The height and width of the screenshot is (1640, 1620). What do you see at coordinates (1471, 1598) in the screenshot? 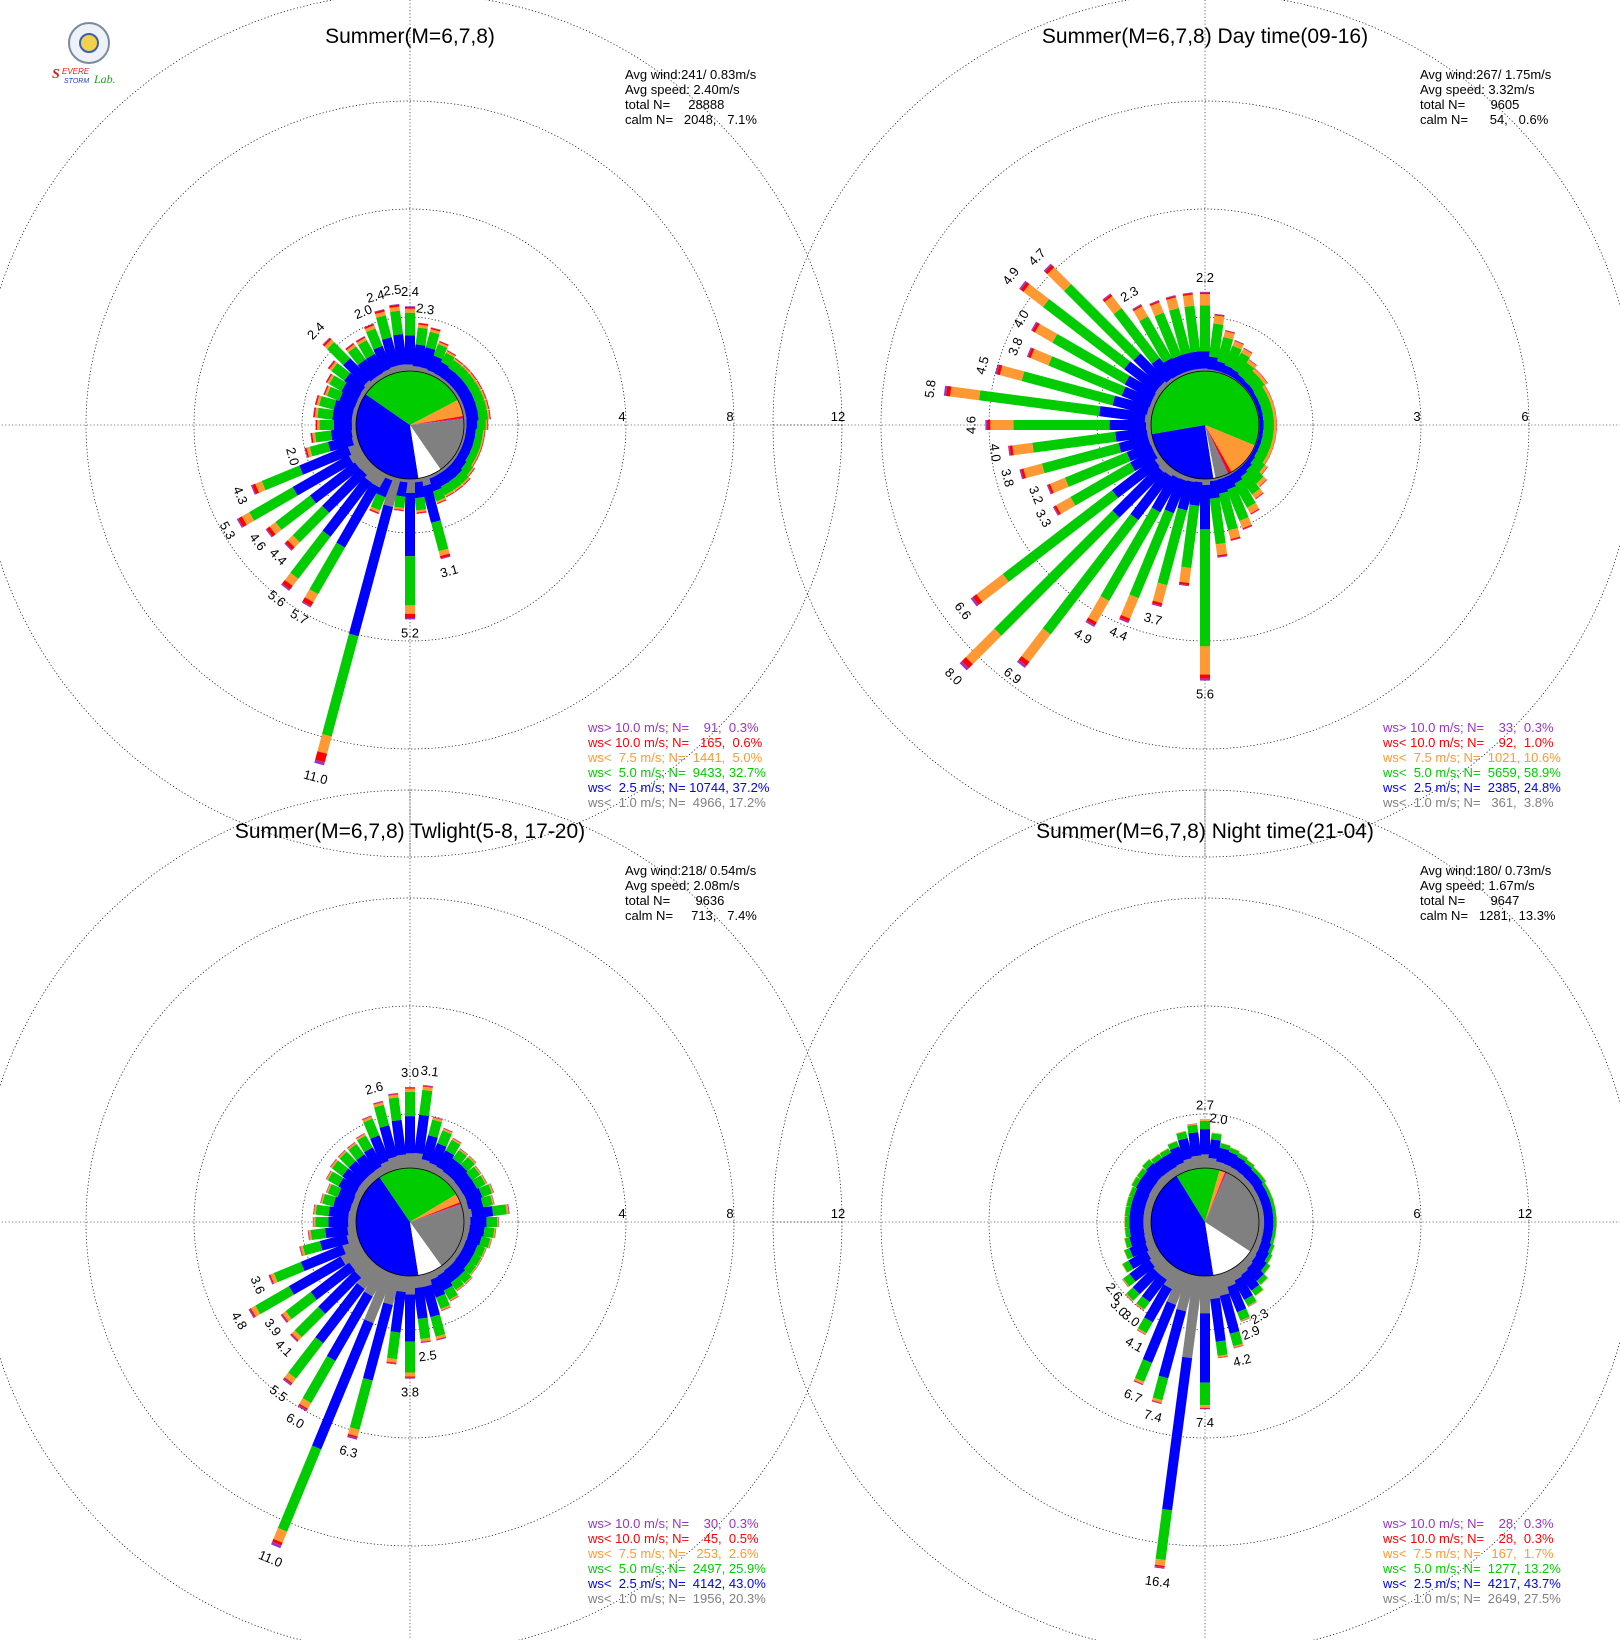
I see `legend-entry-5: ws< 1.0 m/s; N= 2649, 27.5%` at bounding box center [1471, 1598].